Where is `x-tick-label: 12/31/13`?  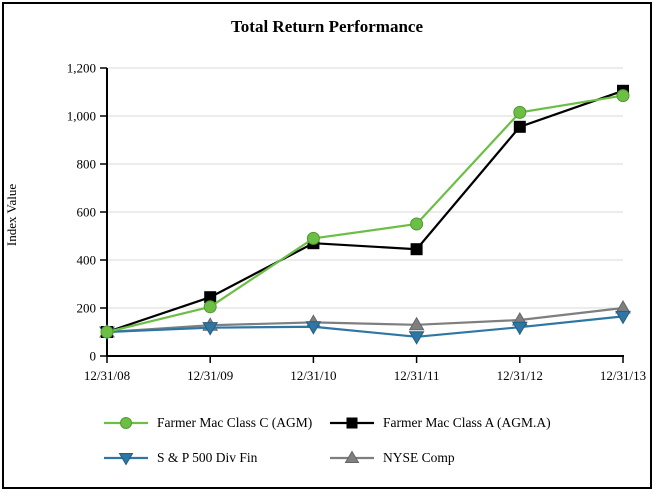
x-tick-label: 12/31/13 is located at coordinates (623, 375).